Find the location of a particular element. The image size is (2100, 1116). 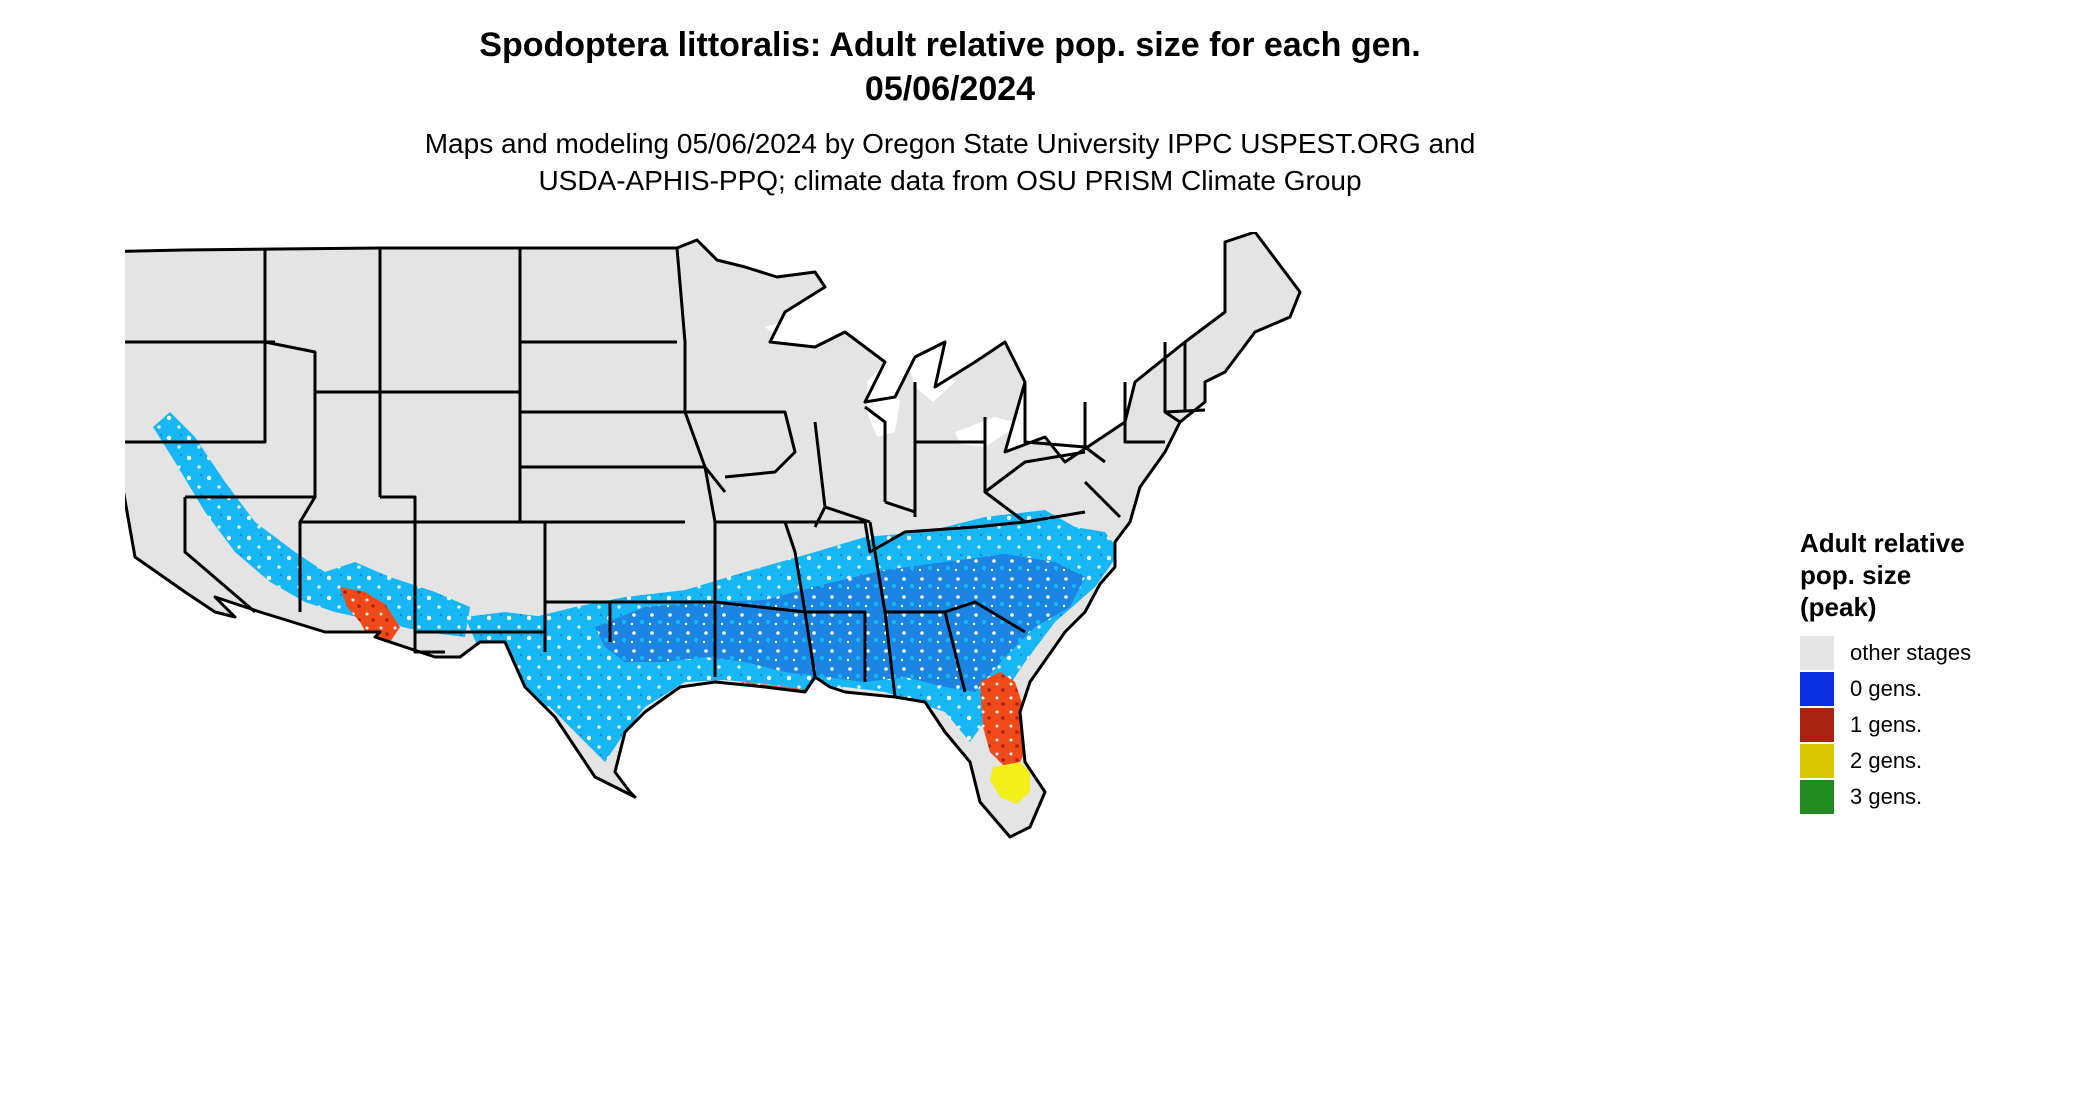

legend-item-3-gens: 3 gens. is located at coordinates (1885, 797).